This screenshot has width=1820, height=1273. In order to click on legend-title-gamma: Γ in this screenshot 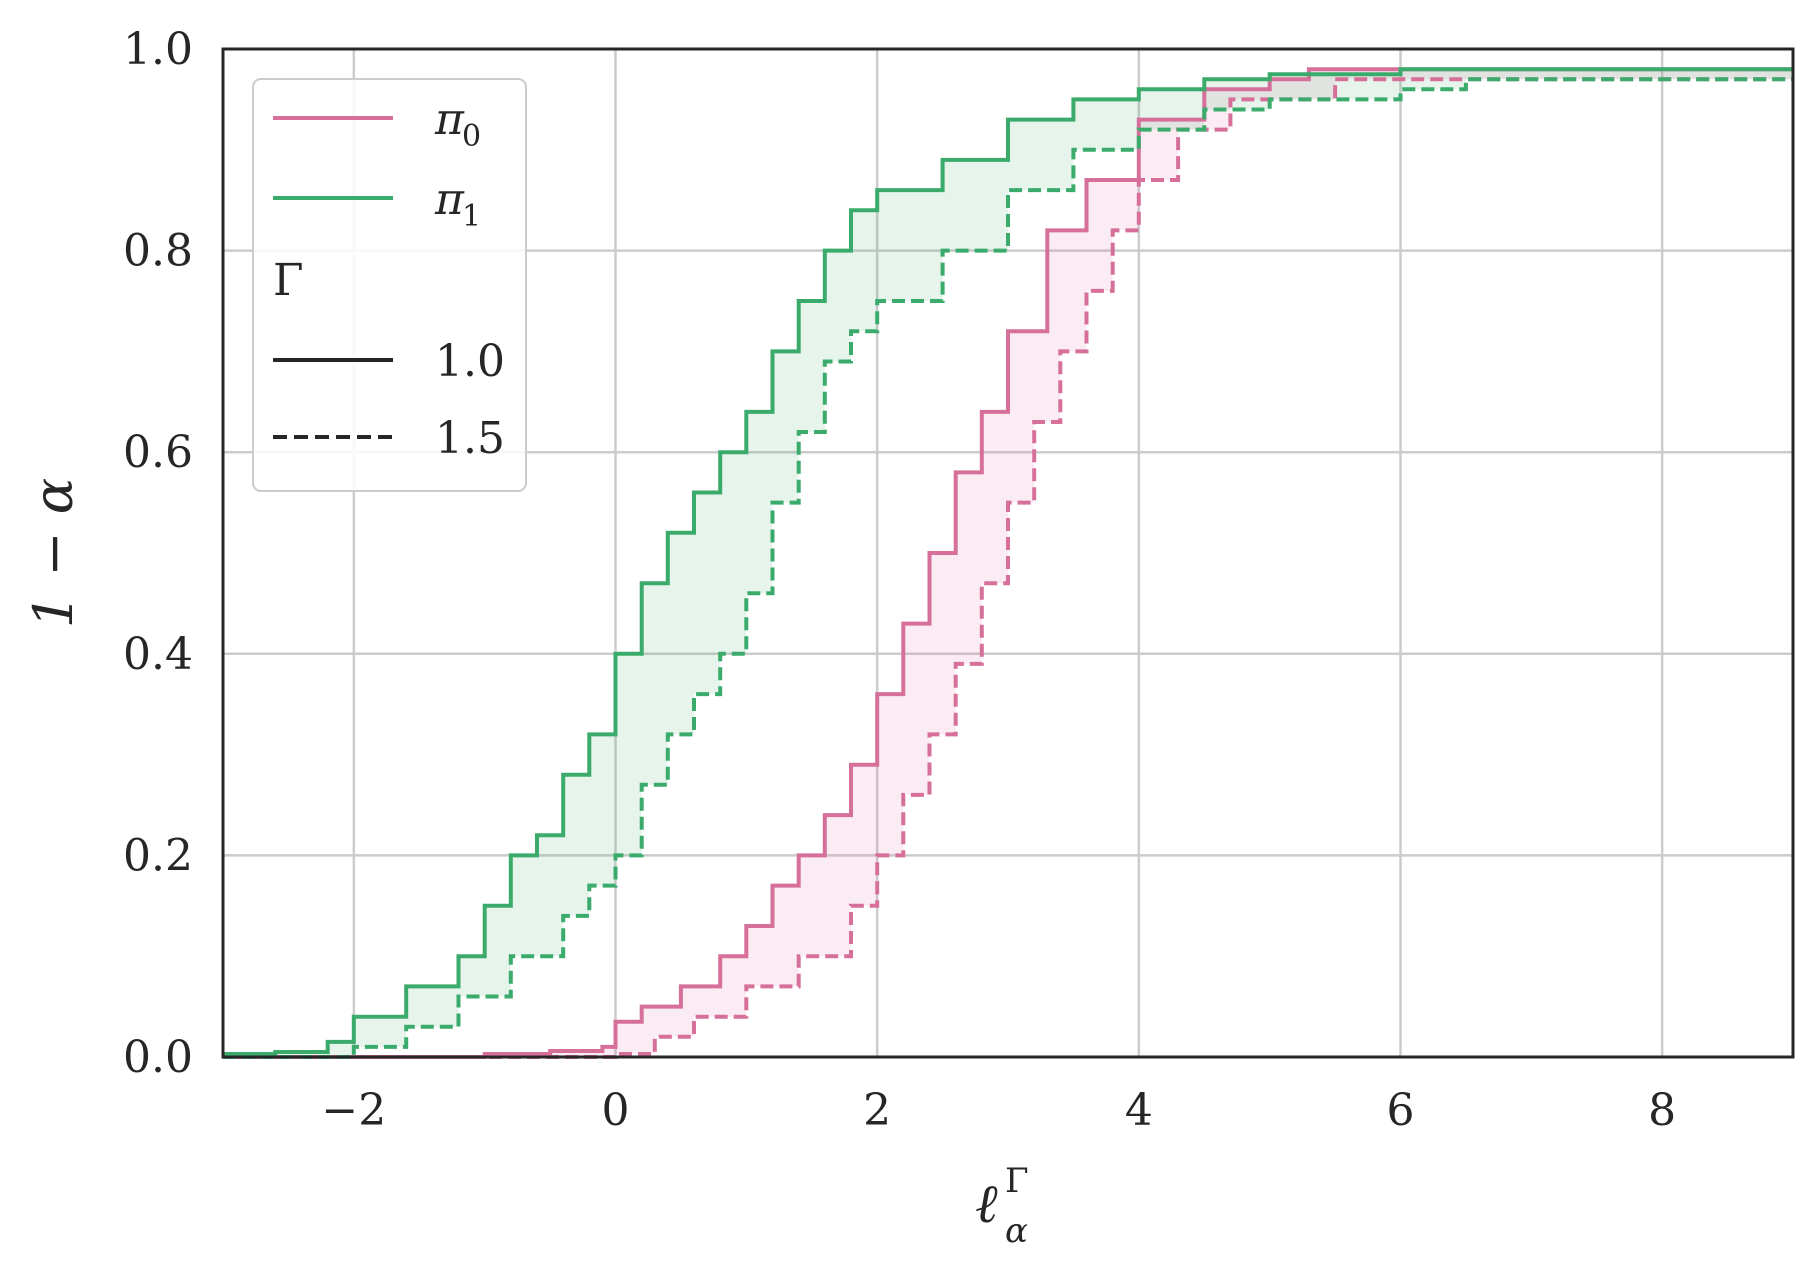, I will do `click(288, 280)`.